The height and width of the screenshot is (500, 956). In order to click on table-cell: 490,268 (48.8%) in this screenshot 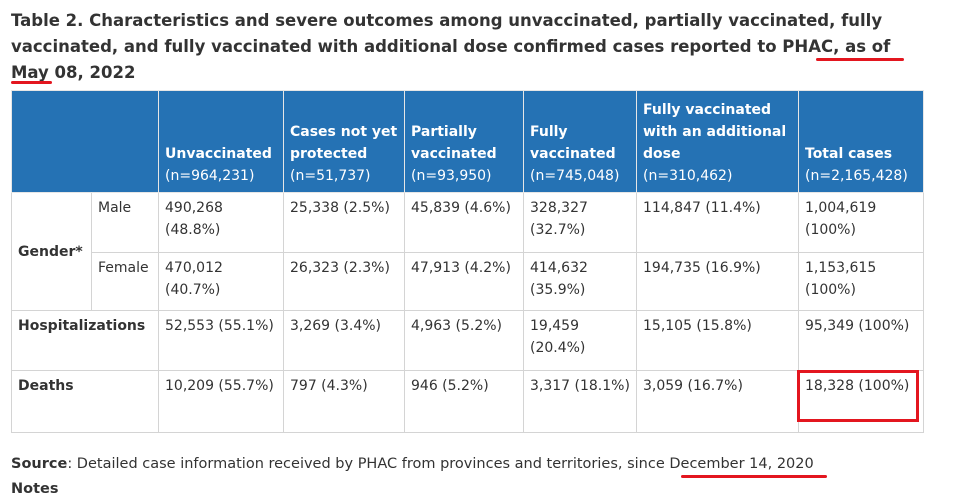, I will do `click(221, 222)`.